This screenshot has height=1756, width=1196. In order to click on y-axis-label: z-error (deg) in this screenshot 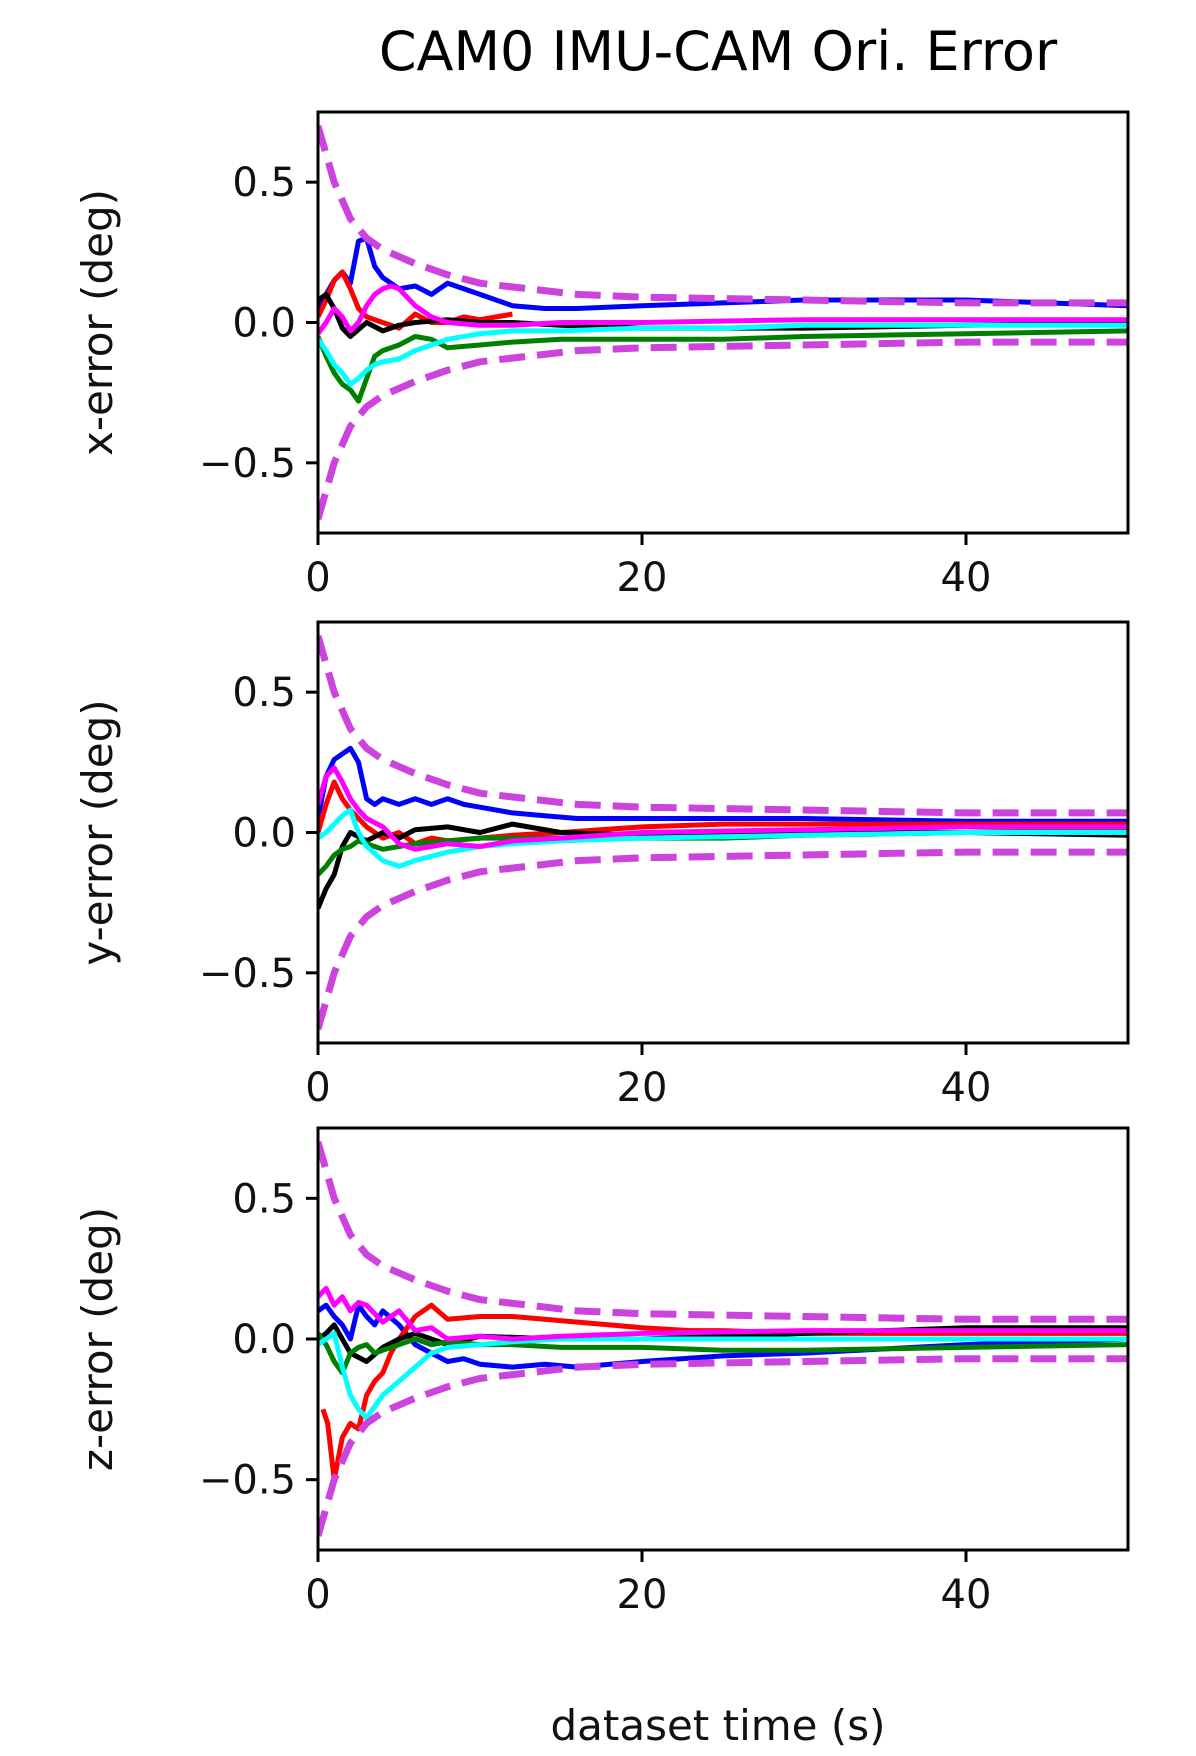, I will do `click(97, 1339)`.